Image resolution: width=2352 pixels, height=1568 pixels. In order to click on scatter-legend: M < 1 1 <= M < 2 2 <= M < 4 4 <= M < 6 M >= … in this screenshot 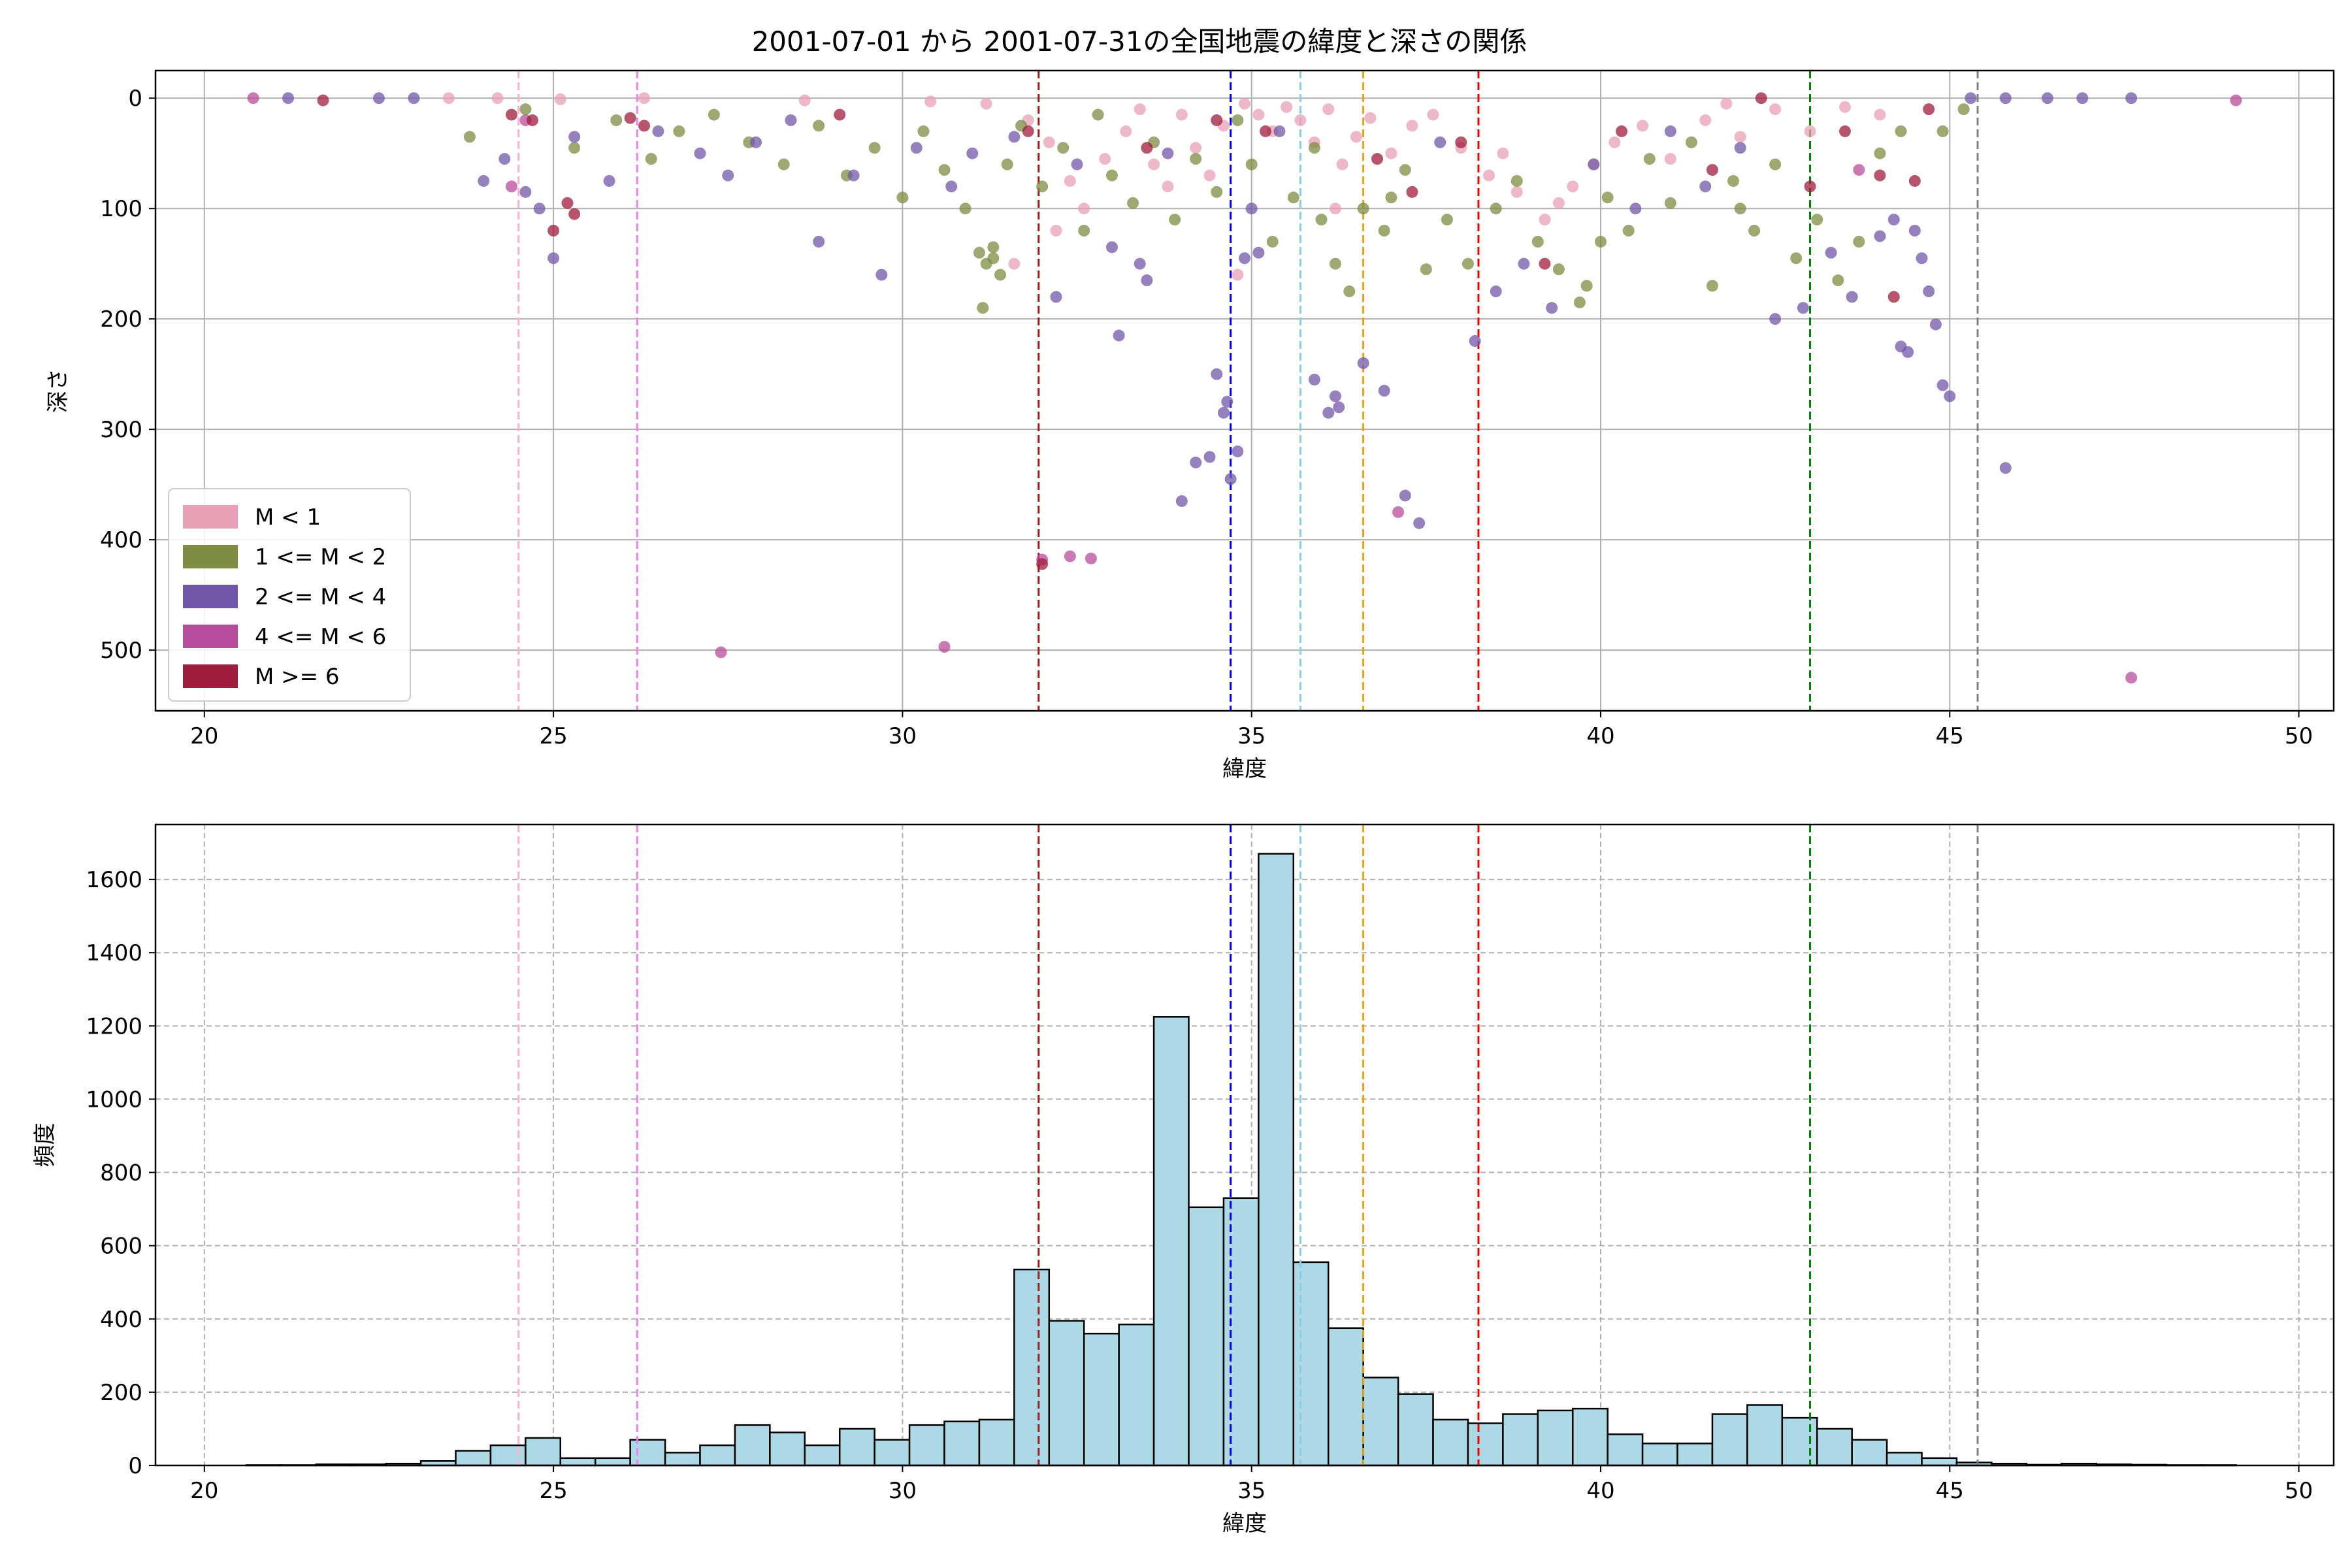, I will do `click(289, 595)`.